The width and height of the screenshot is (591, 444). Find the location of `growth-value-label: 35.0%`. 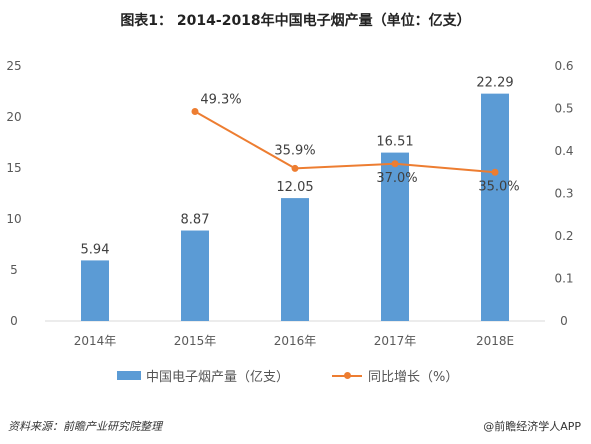

growth-value-label: 35.0% is located at coordinates (498, 186).